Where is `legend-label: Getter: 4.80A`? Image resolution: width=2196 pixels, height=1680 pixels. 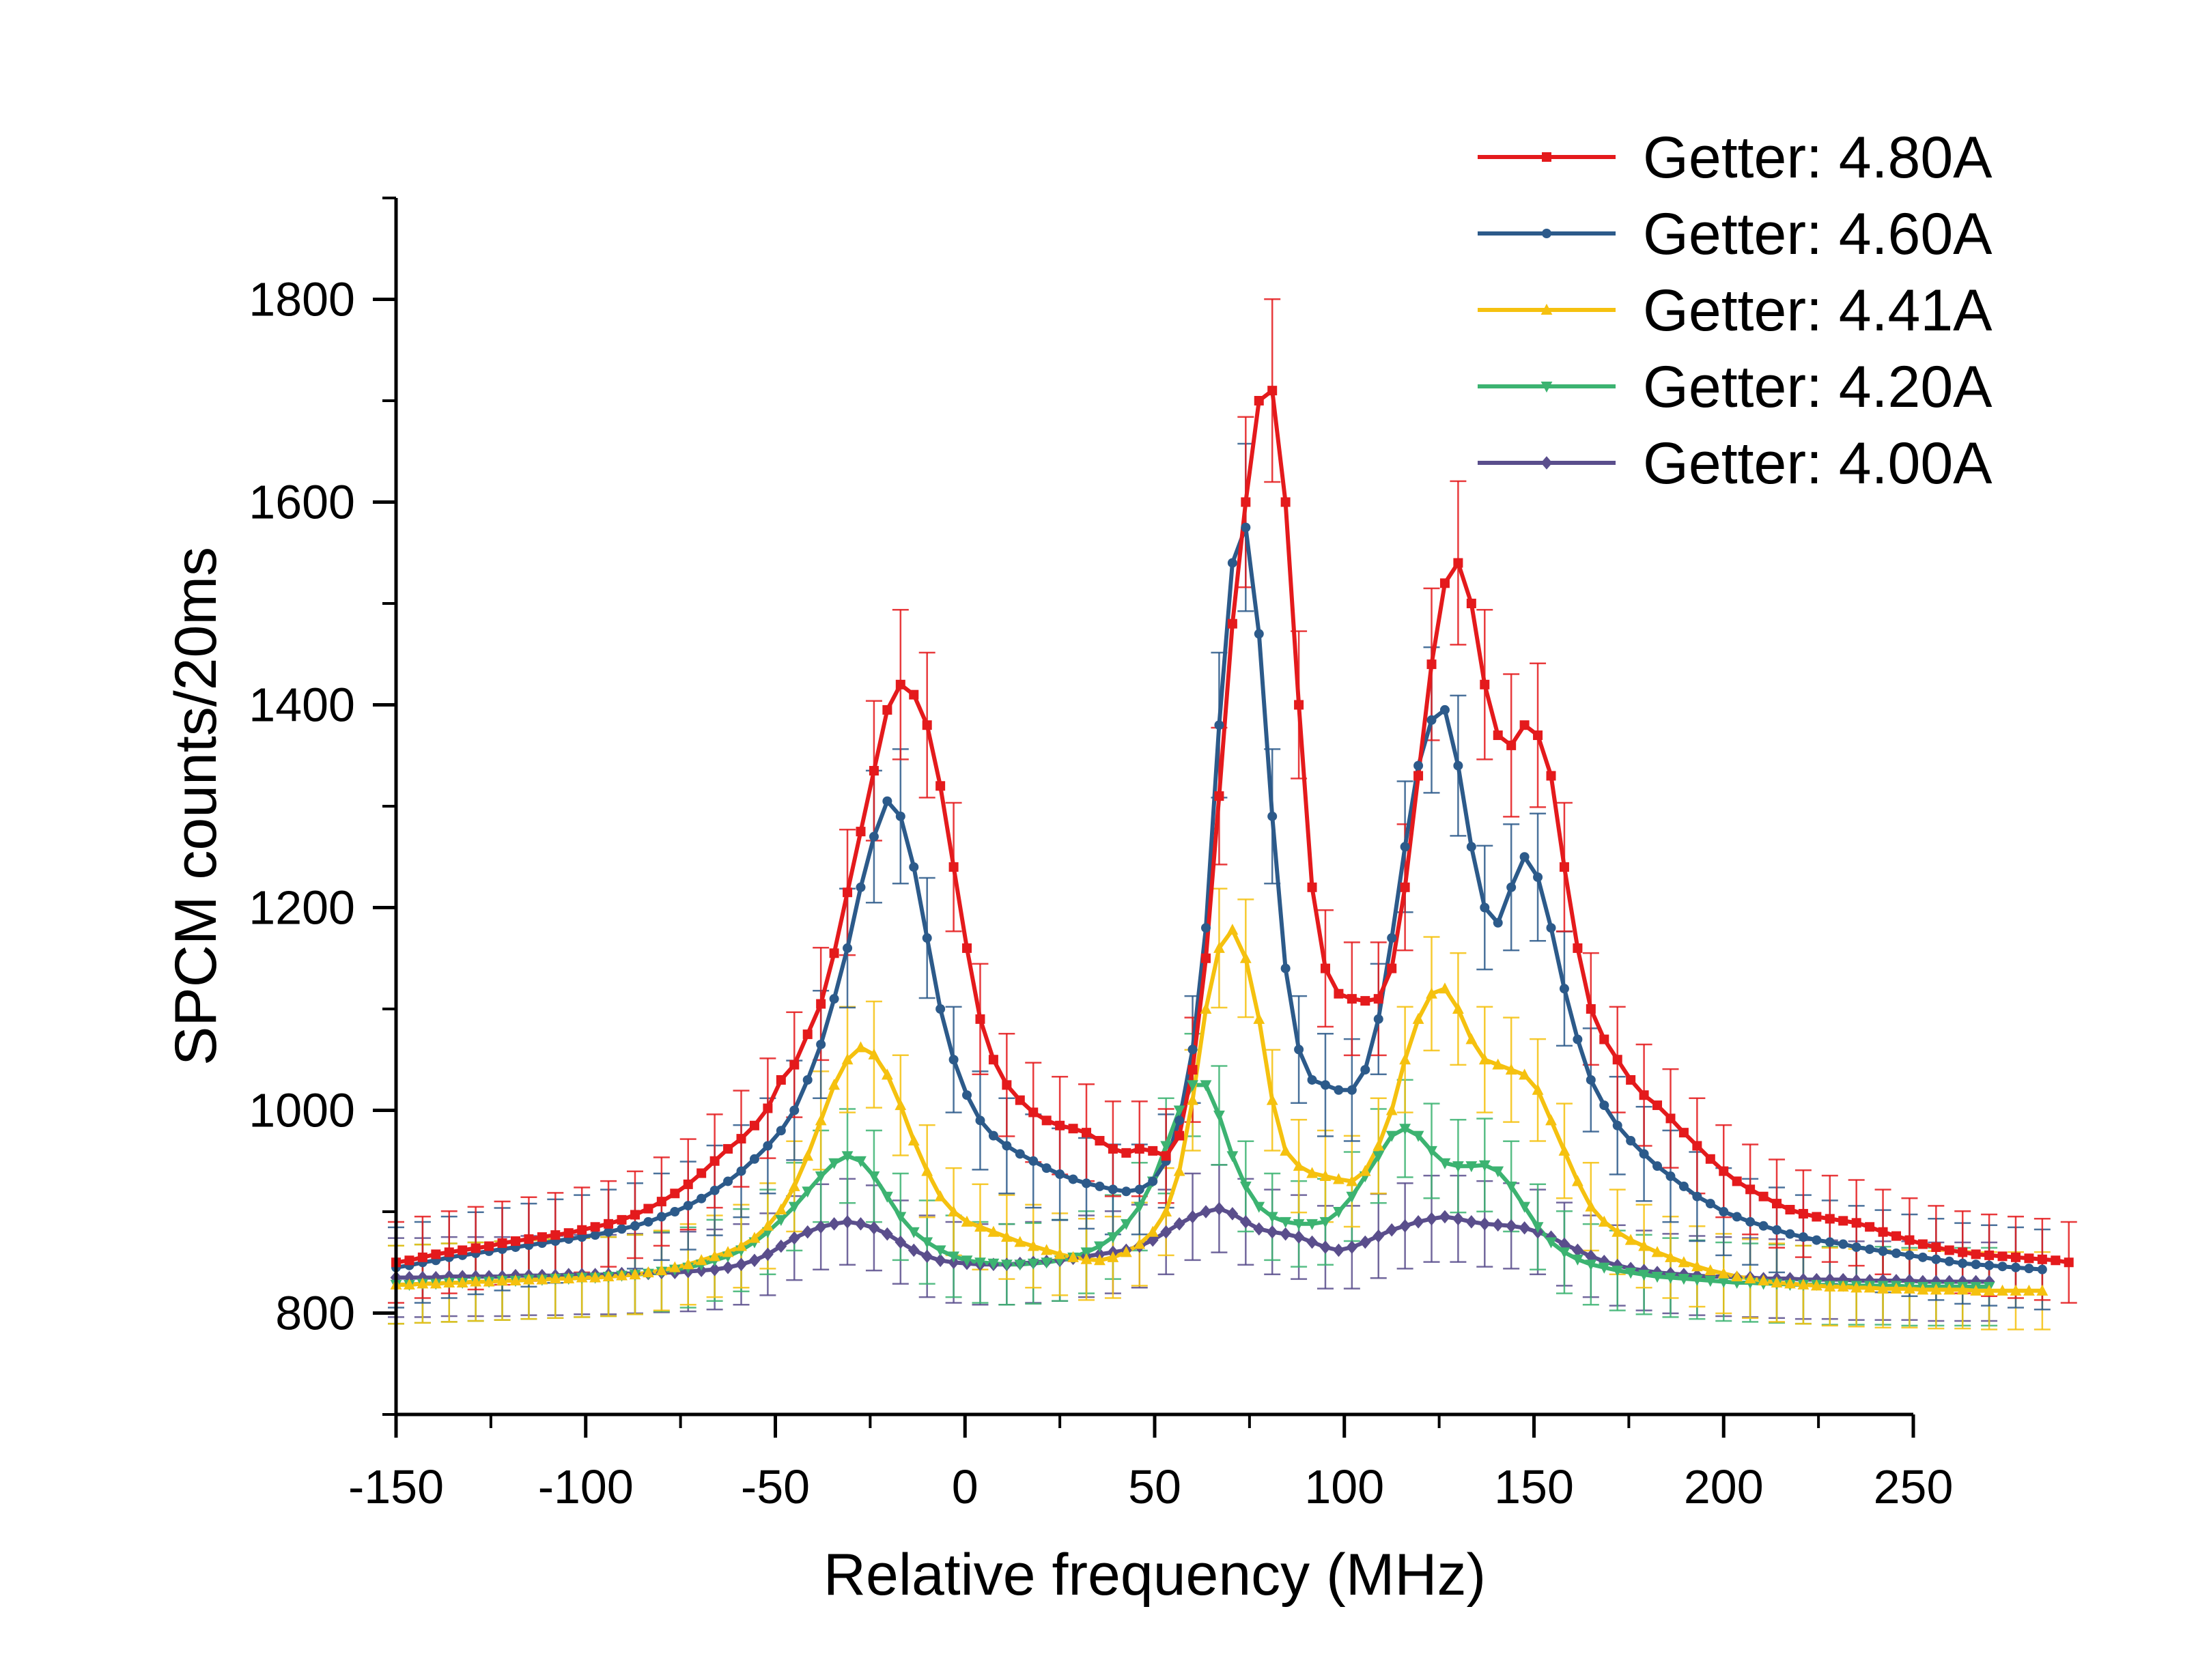 legend-label: Getter: 4.80A is located at coordinates (1818, 157).